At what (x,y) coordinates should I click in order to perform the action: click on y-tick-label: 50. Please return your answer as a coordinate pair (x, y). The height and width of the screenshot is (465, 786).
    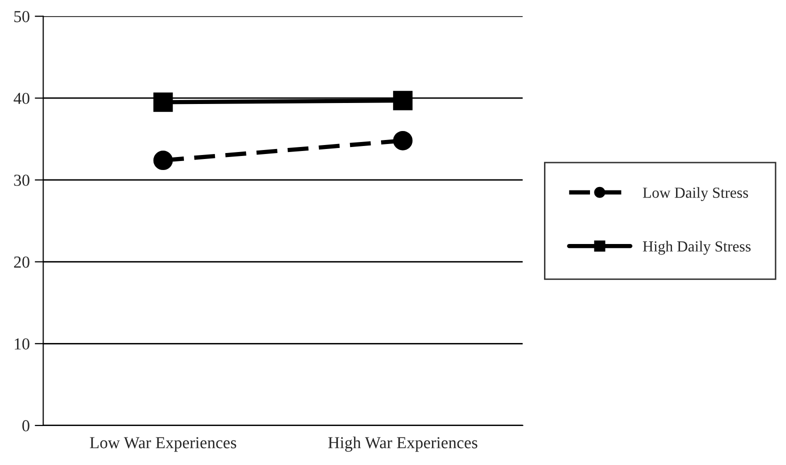
    Looking at the image, I should click on (22, 16).